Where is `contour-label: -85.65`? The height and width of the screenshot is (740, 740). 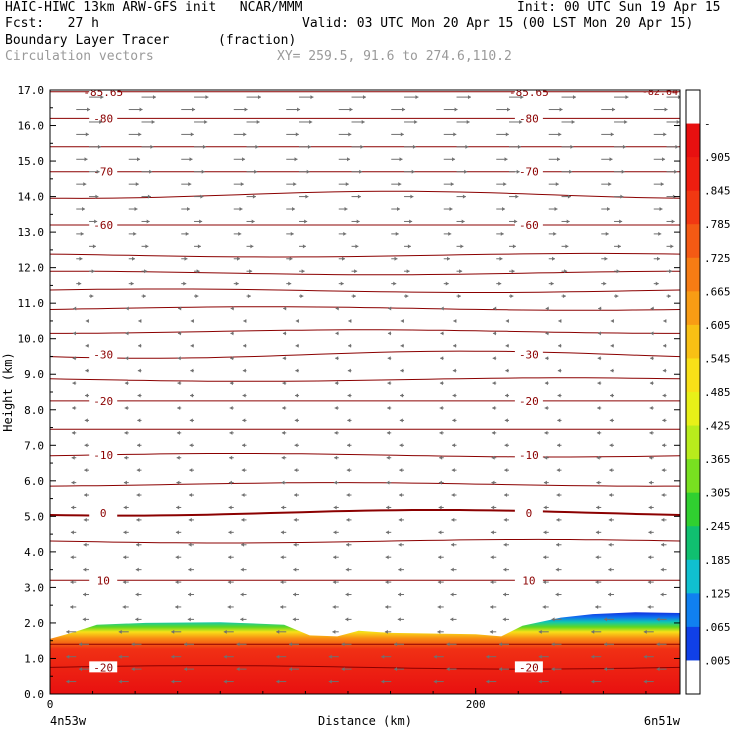 contour-label: -85.65 is located at coordinates (103, 92).